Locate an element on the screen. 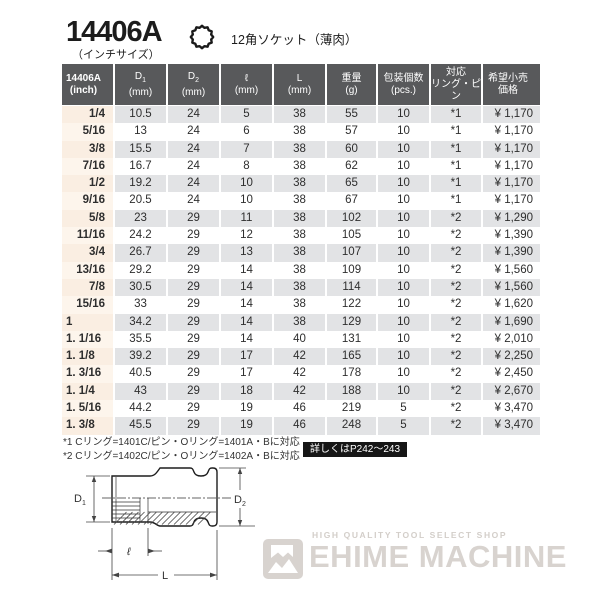 Image resolution: width=600 pixels, height=600 pixels. table-cell: 1. 1/8 is located at coordinates (87, 357).